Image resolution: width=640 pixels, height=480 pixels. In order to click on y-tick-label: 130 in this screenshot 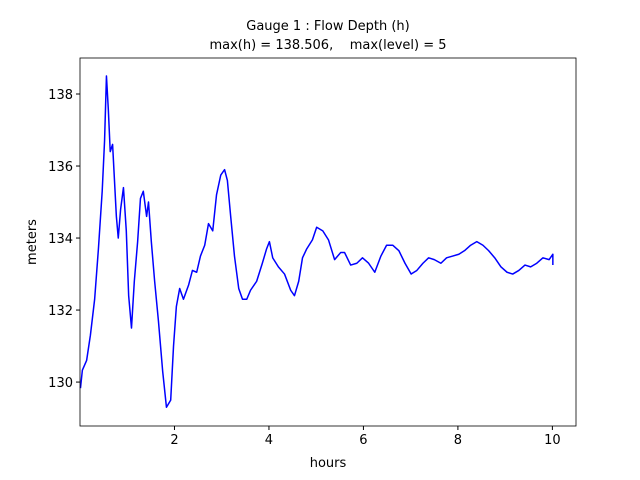, I will do `click(60, 383)`.